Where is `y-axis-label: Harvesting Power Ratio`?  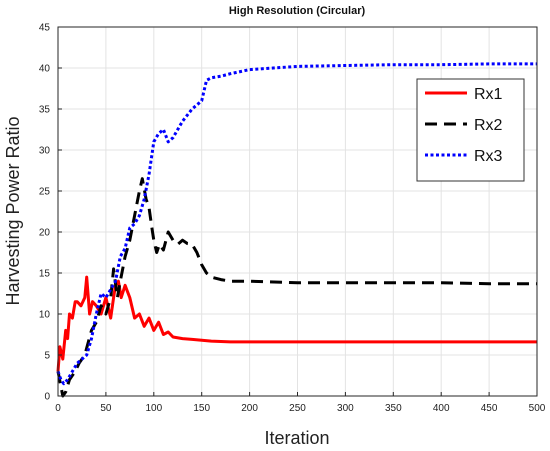 y-axis-label: Harvesting Power Ratio is located at coordinates (13, 210).